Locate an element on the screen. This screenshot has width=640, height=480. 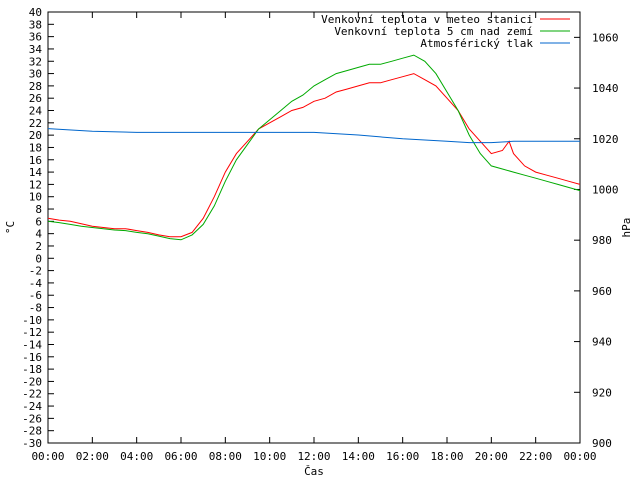
y-tick-label-left: 10 is located at coordinates (35, 197).